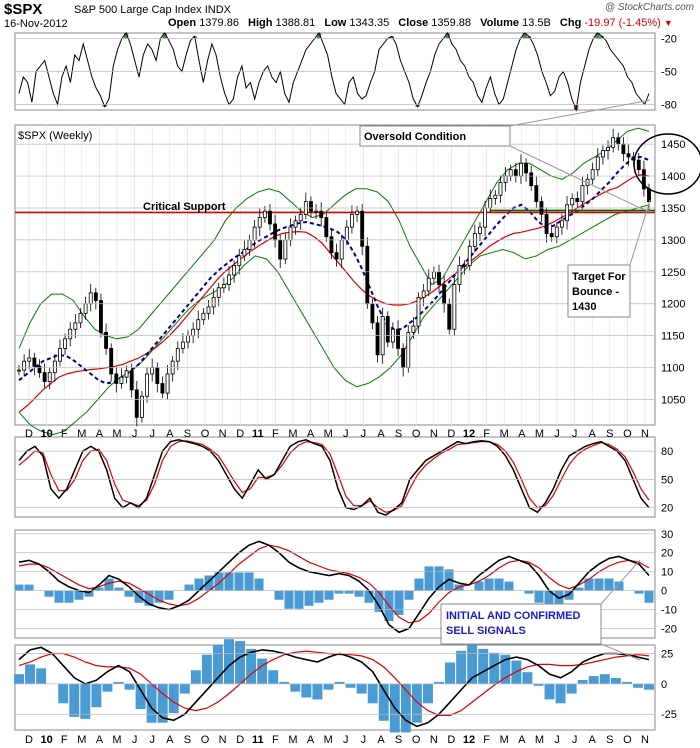  What do you see at coordinates (669, 630) in the screenshot?
I see `tick-label-macd_1-5: -20` at bounding box center [669, 630].